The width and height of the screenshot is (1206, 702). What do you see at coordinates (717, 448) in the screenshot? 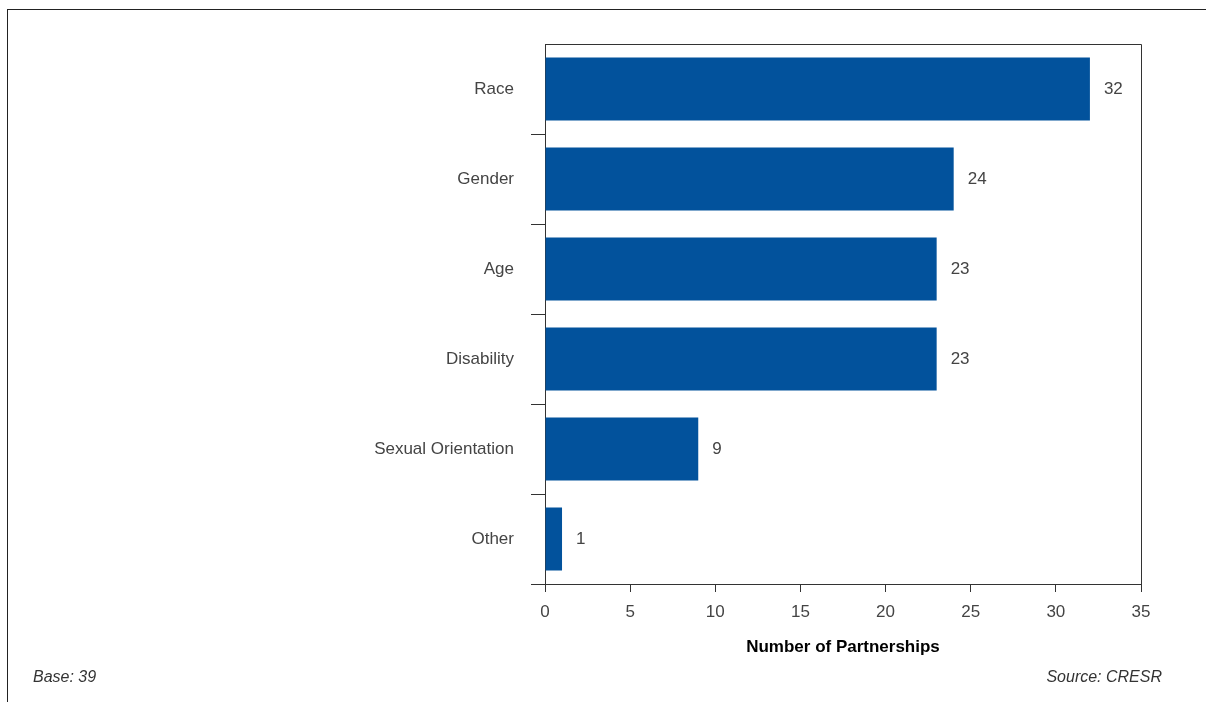
I see `data-label: 9` at bounding box center [717, 448].